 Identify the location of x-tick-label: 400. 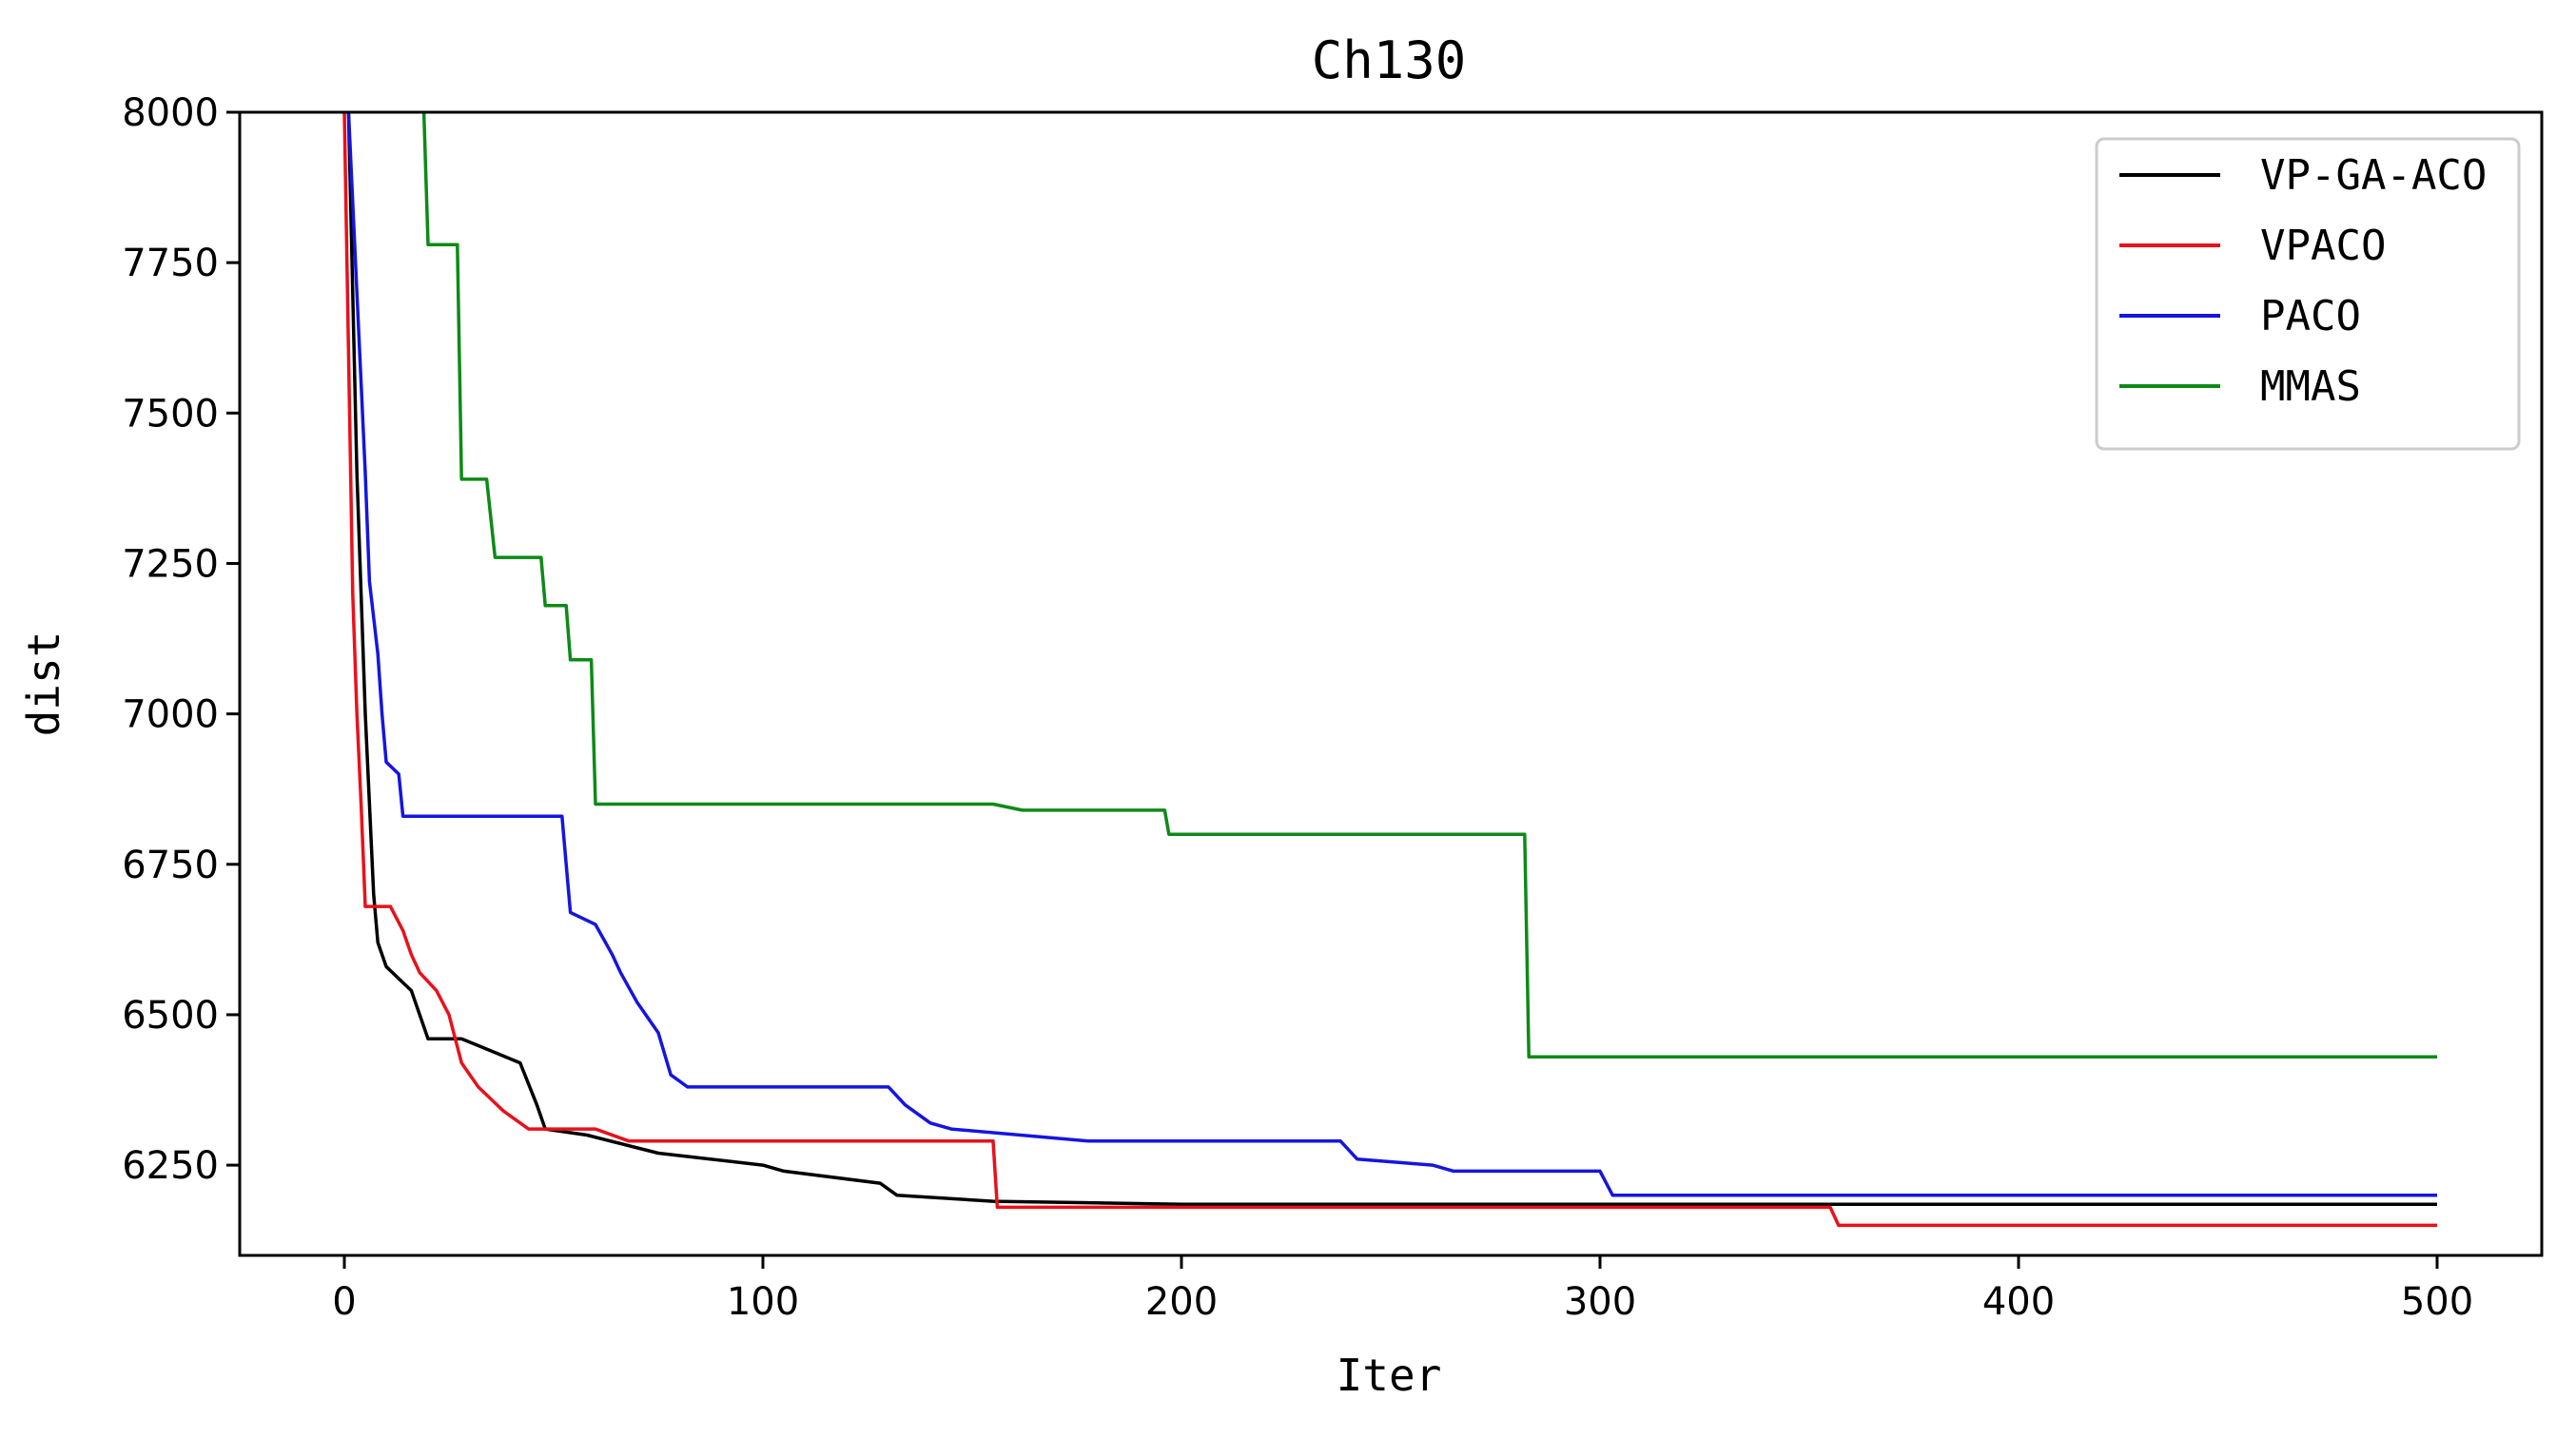
(2019, 1302).